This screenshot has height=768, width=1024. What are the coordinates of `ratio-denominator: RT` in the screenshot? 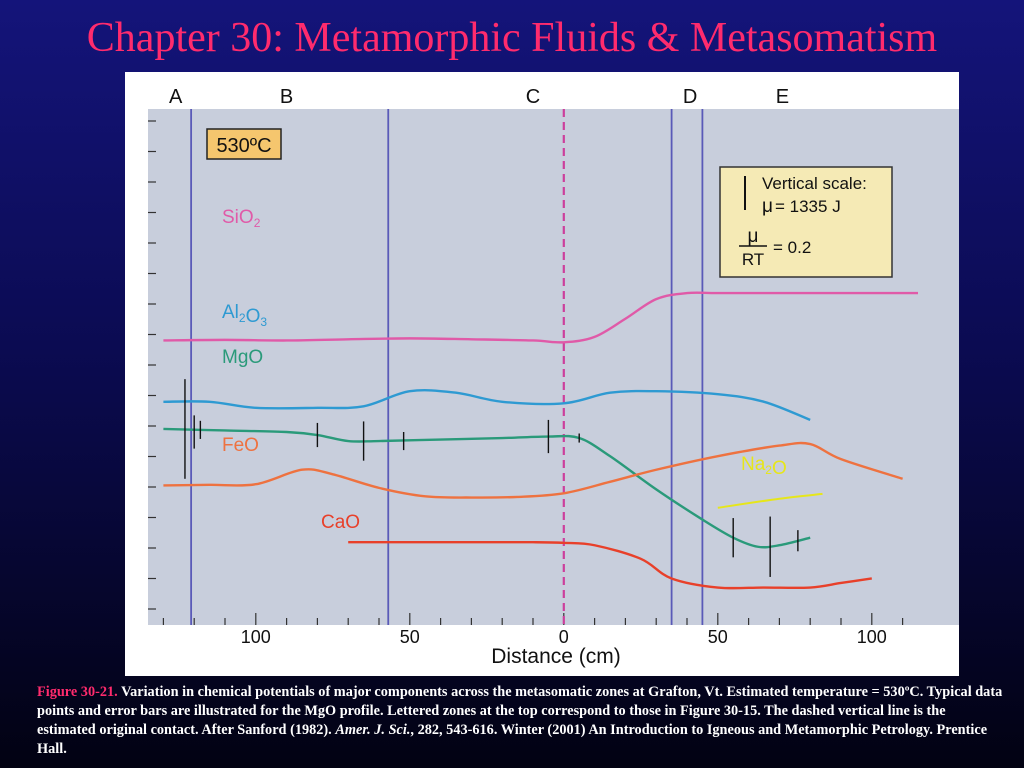 It's located at (753, 259).